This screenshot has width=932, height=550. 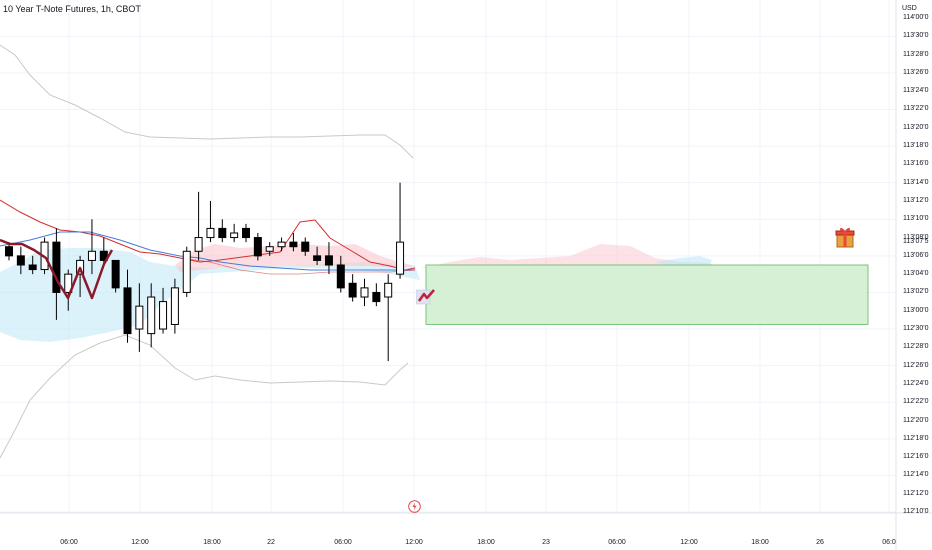 I want to click on cloud-bull, so click(x=210, y=295).